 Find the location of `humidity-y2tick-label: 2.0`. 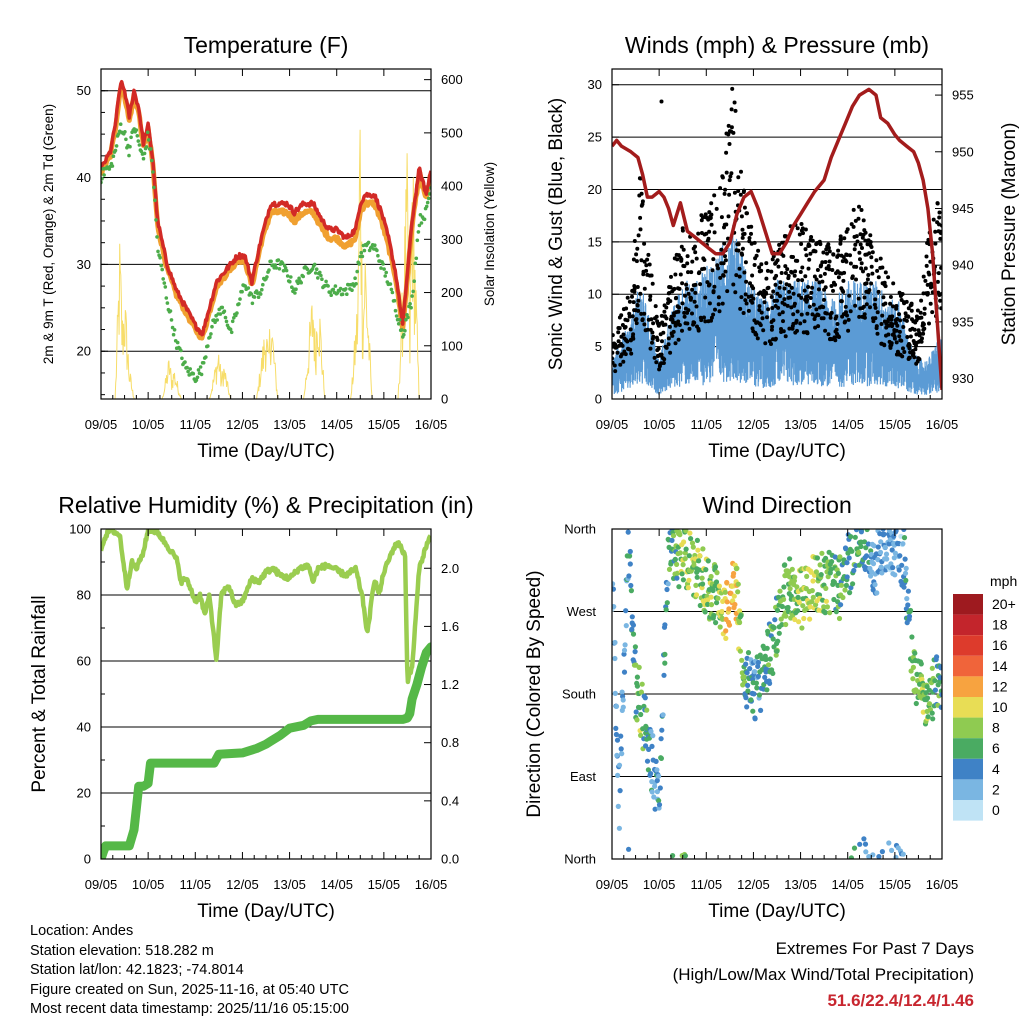

humidity-y2tick-label: 2.0 is located at coordinates (450, 568).